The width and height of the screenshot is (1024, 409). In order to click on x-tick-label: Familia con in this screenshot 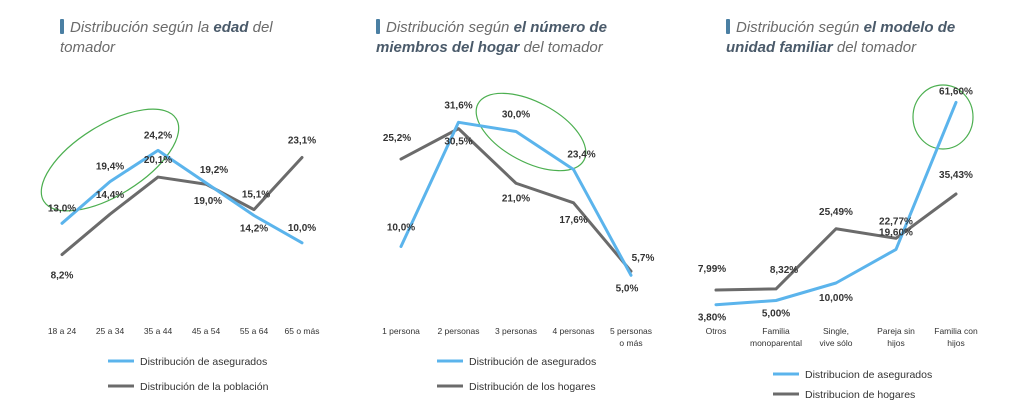, I will do `click(956, 331)`.